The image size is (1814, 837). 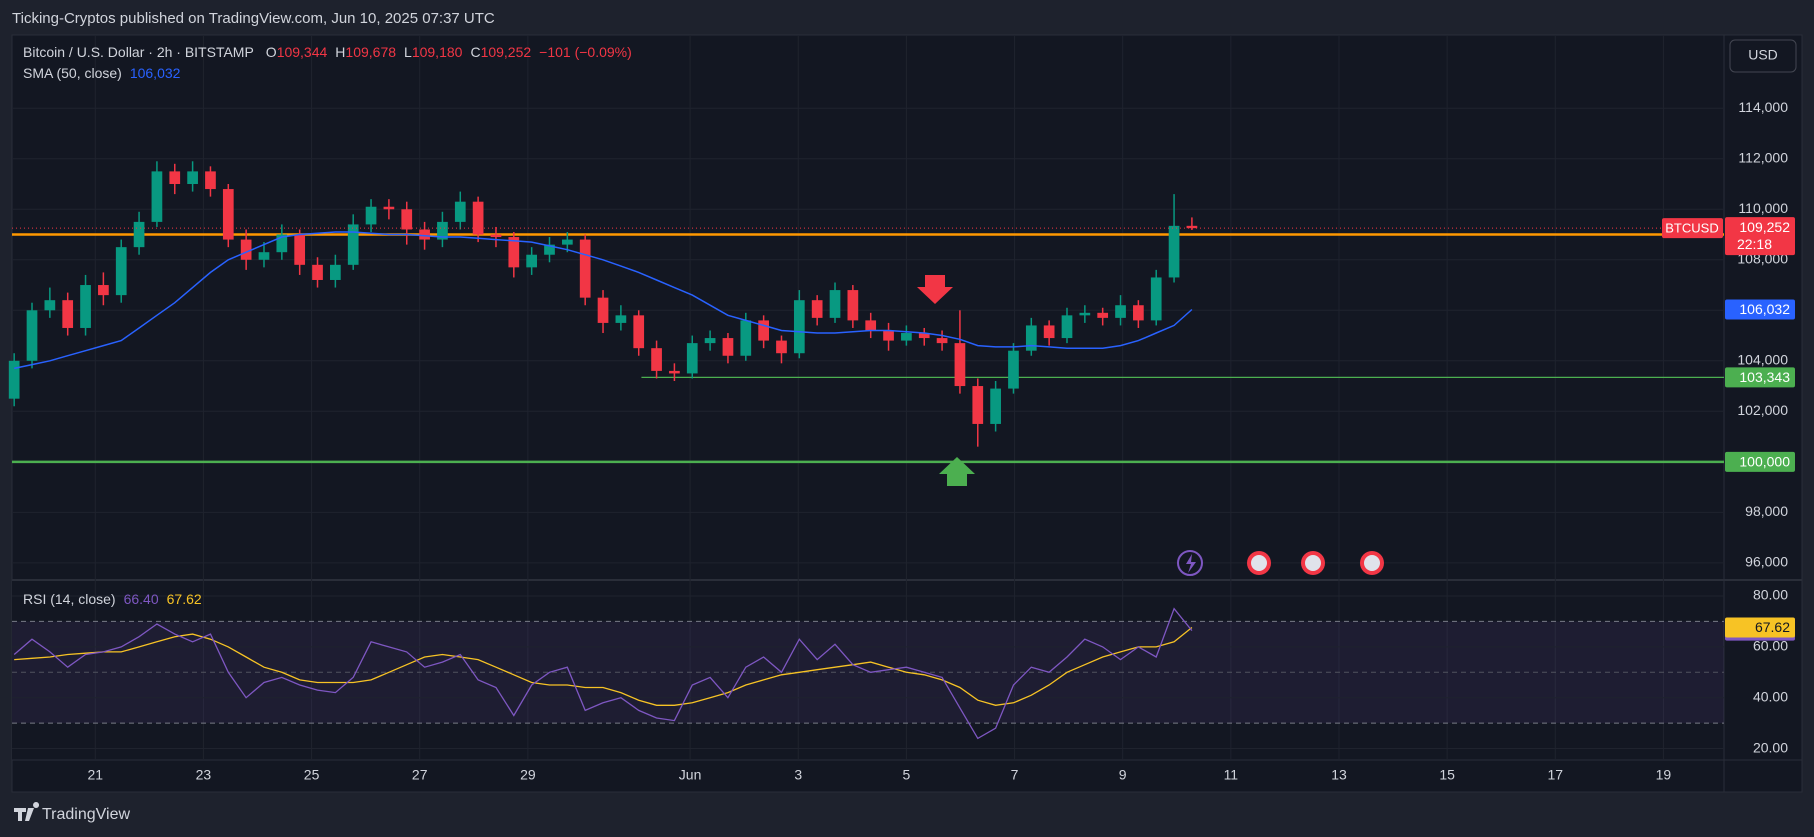 I want to click on y-tick-label: 96,000, so click(x=1766, y=562).